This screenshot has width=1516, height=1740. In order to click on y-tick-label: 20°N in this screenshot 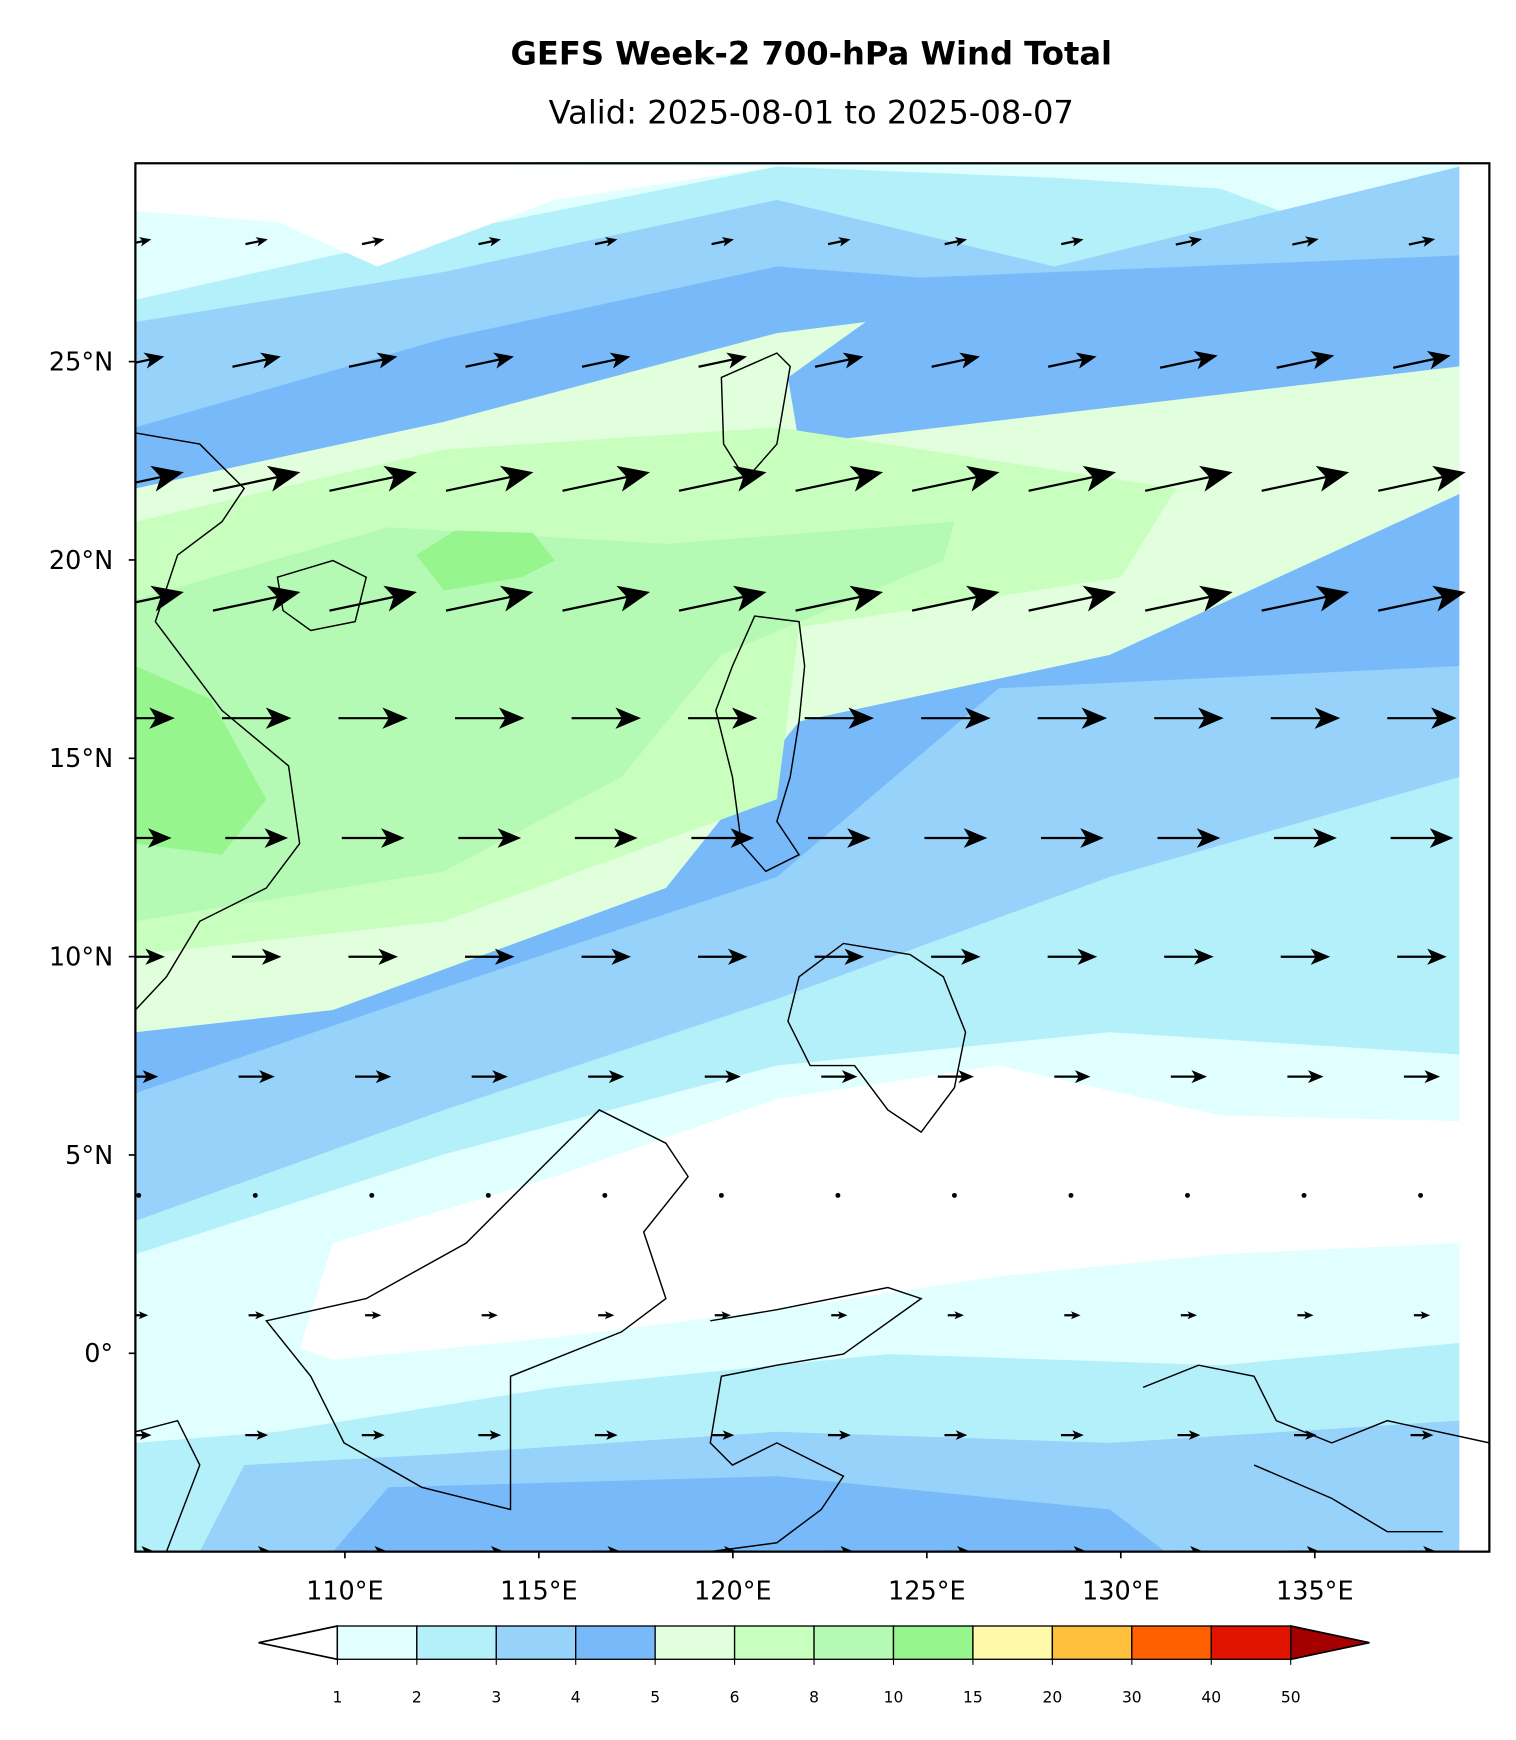, I will do `click(81, 561)`.